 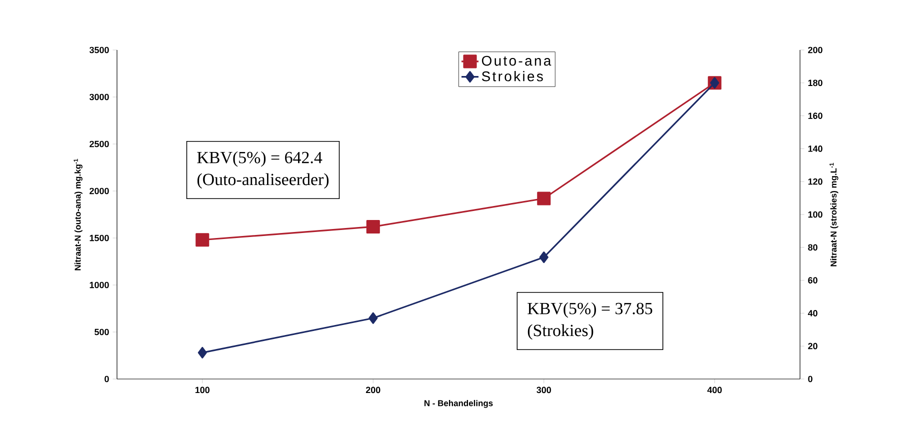 I want to click on y-tick-label: 0, so click(x=106, y=379).